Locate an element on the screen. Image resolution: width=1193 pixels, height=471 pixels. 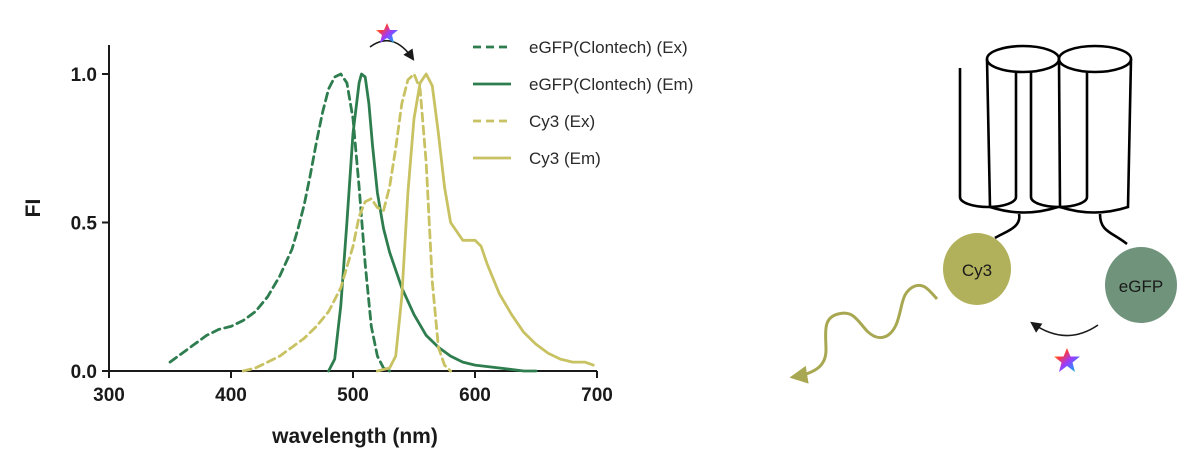
cy3-node: Cy3 is located at coordinates (977, 269).